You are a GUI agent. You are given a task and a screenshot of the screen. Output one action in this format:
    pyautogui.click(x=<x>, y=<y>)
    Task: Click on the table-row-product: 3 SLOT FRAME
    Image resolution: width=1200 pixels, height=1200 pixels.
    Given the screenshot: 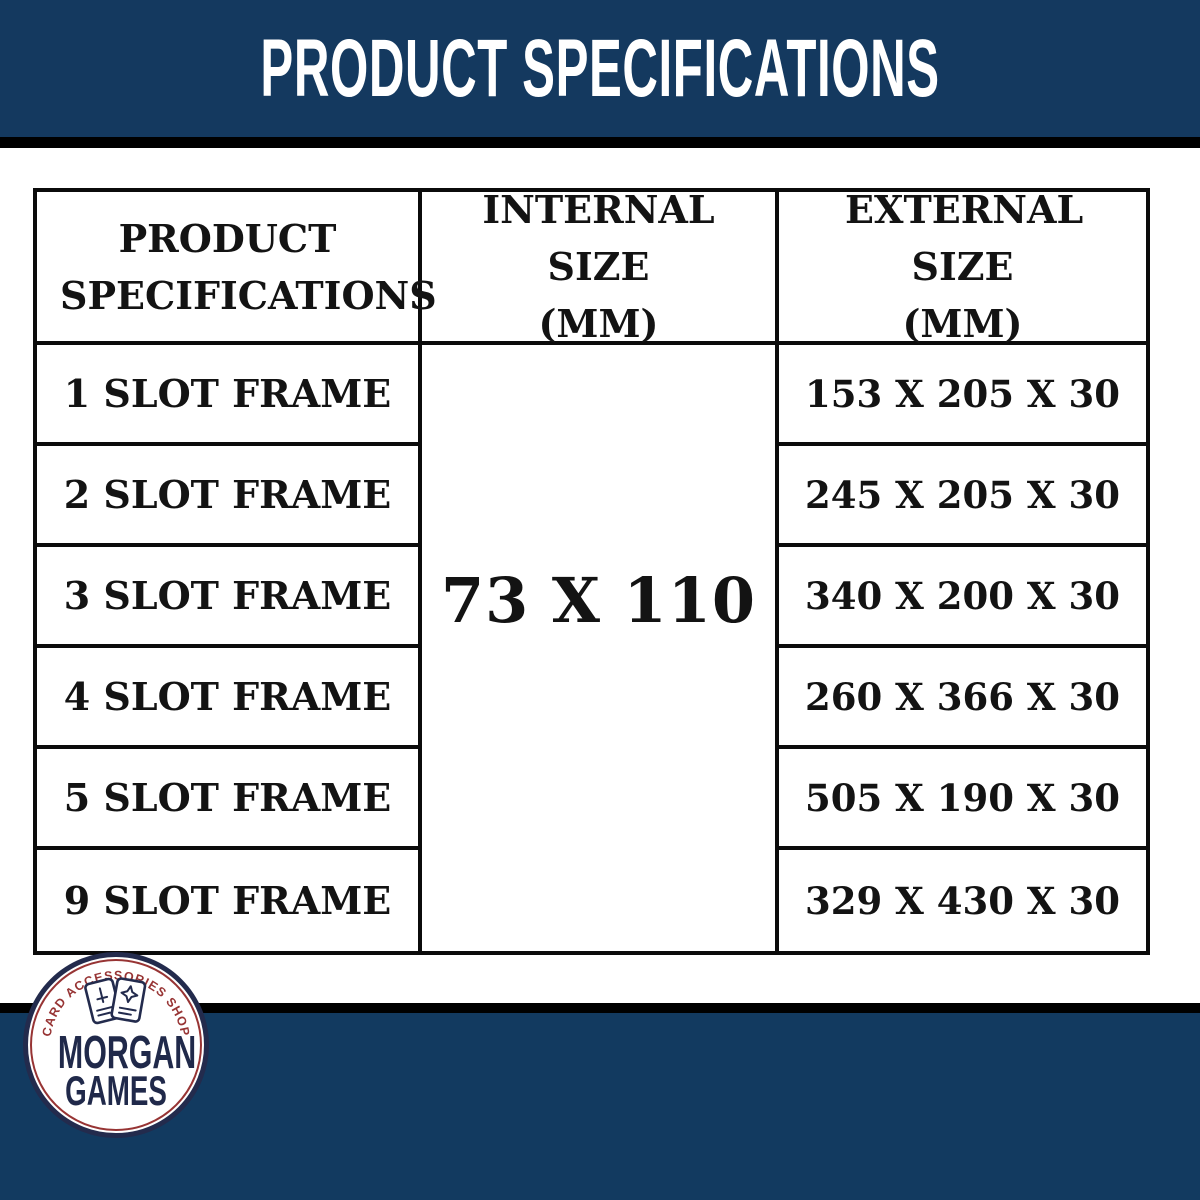 What is the action you would take?
    pyautogui.click(x=229, y=597)
    